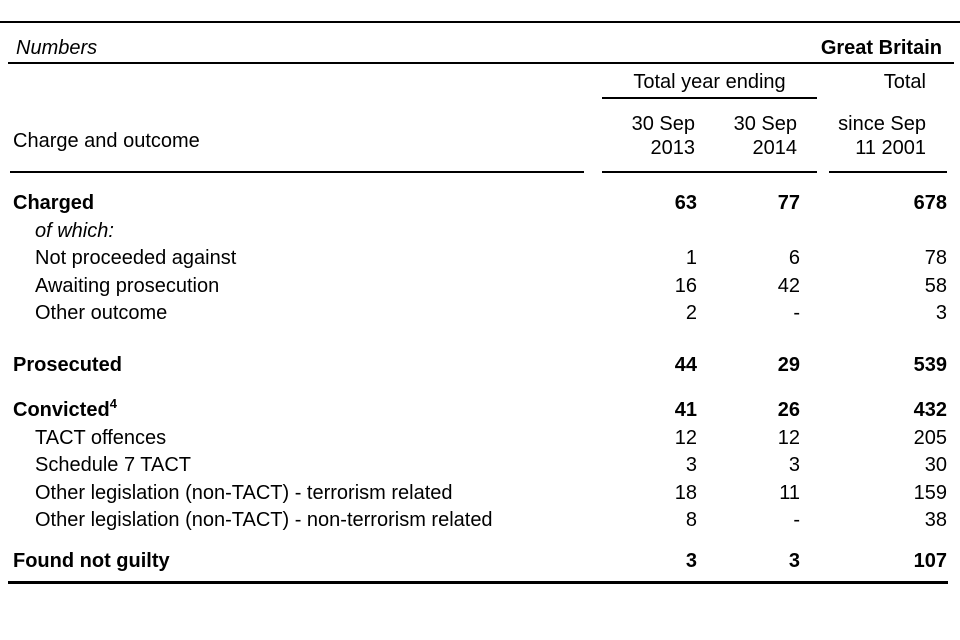  Describe the element at coordinates (881, 48) in the screenshot. I see `region-label: Great Britain` at that location.